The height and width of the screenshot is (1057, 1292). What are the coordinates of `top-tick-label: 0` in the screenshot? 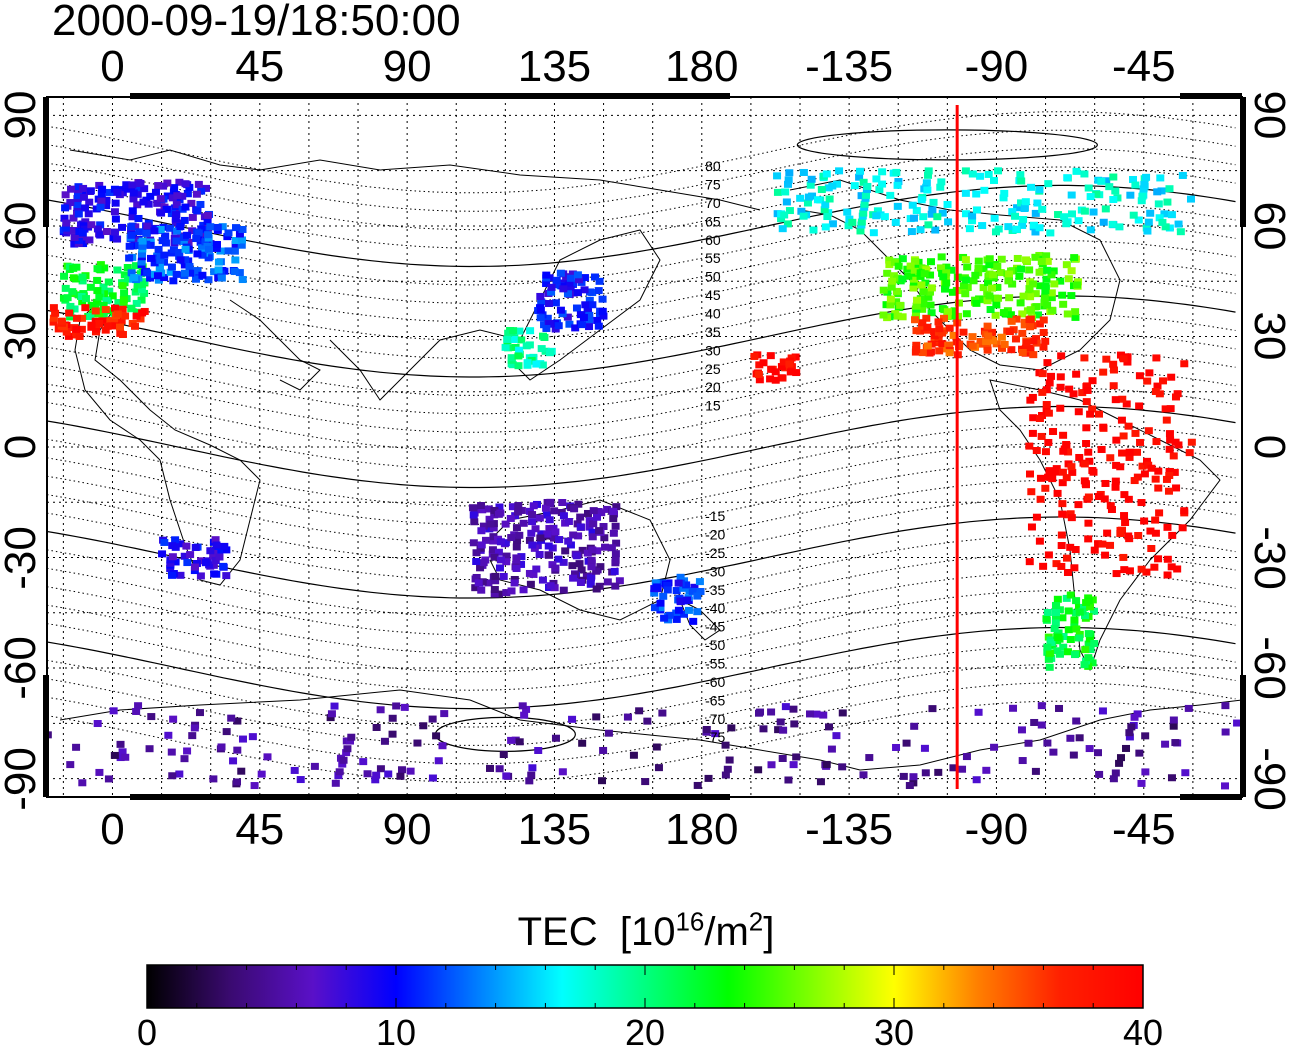 It's located at (112, 66).